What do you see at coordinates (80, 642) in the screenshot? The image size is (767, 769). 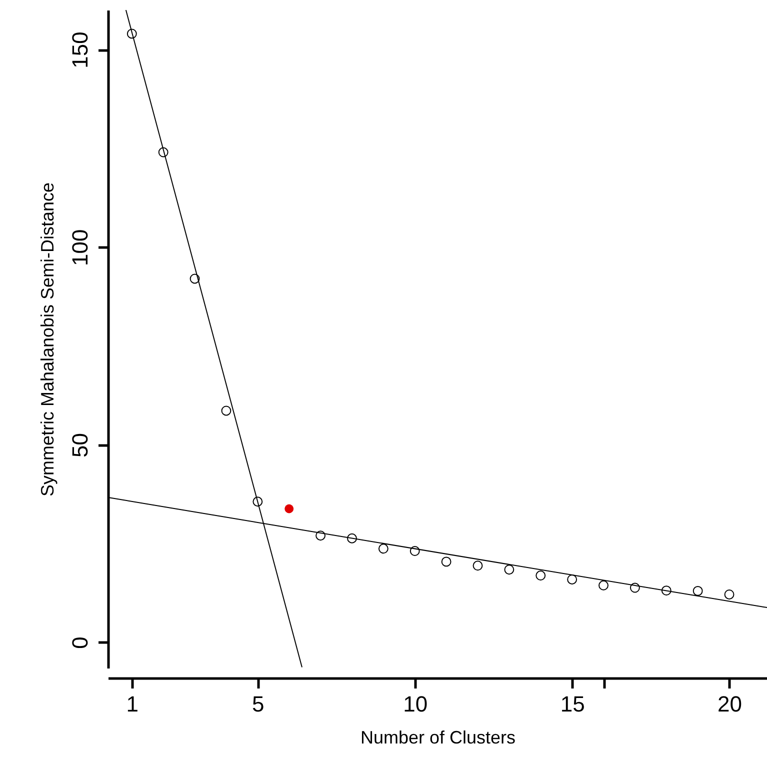 I see `y-tick-label: 0` at bounding box center [80, 642].